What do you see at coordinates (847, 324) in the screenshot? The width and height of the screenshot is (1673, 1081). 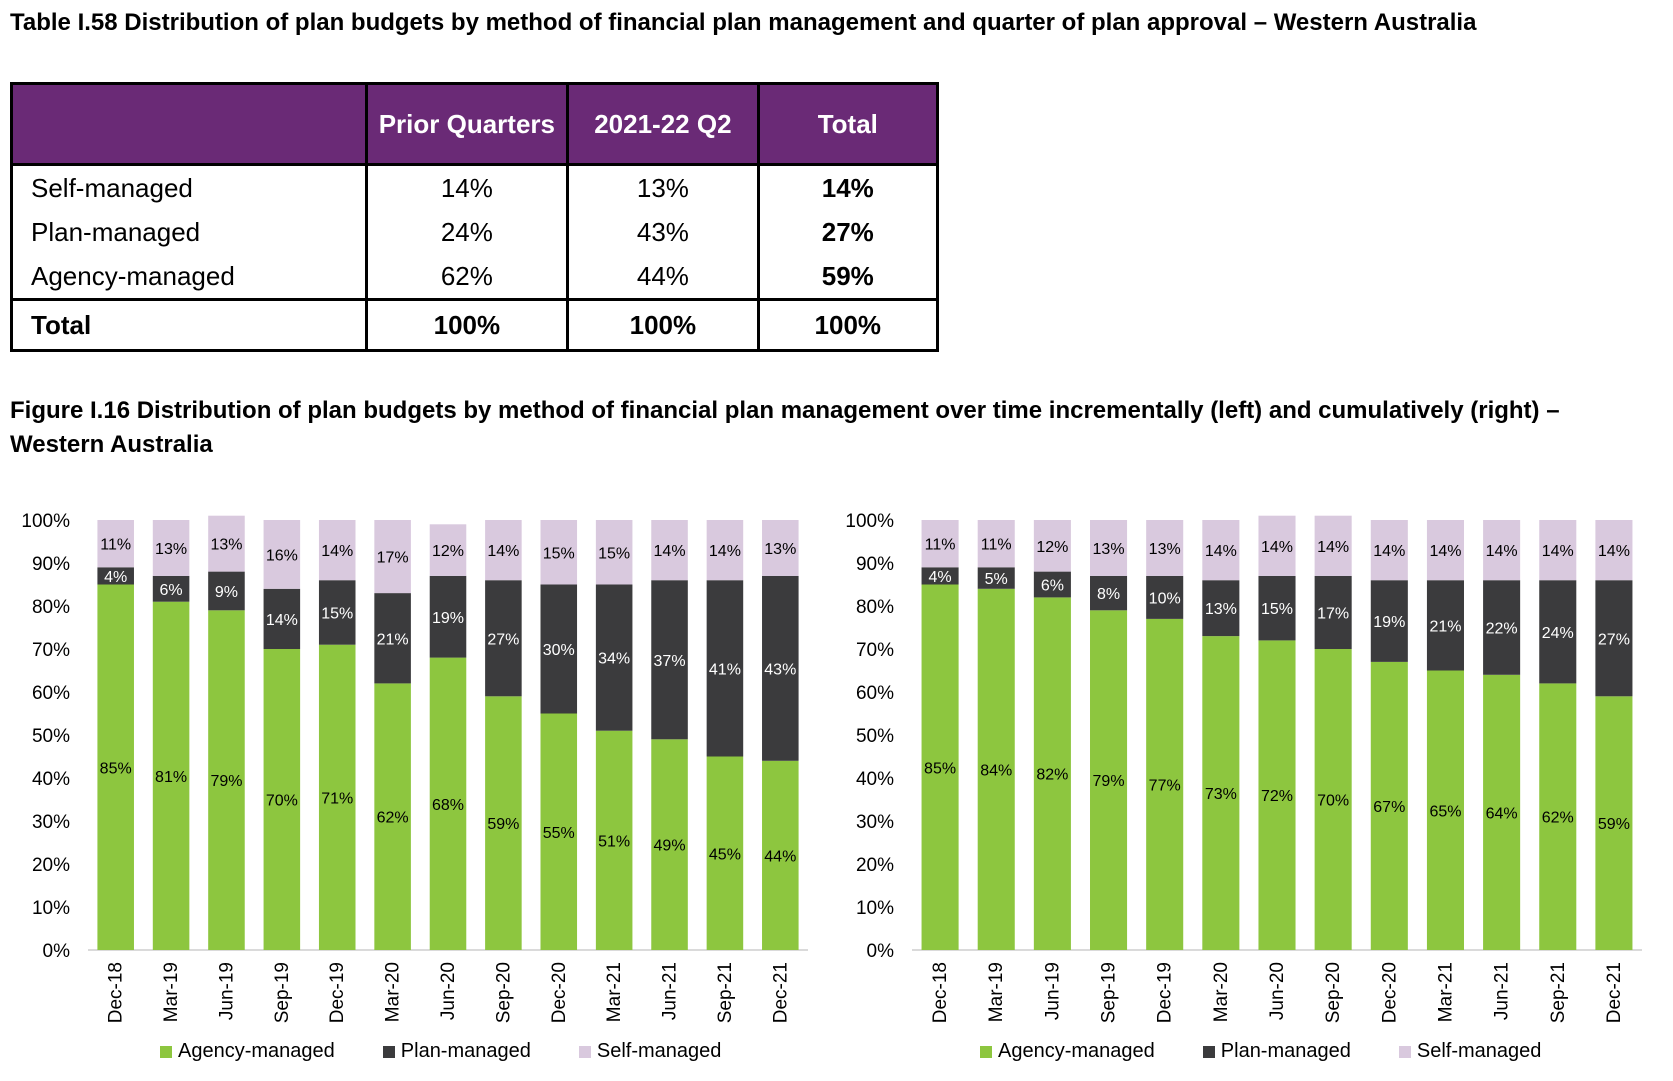 I see `cell-total: 100%` at bounding box center [847, 324].